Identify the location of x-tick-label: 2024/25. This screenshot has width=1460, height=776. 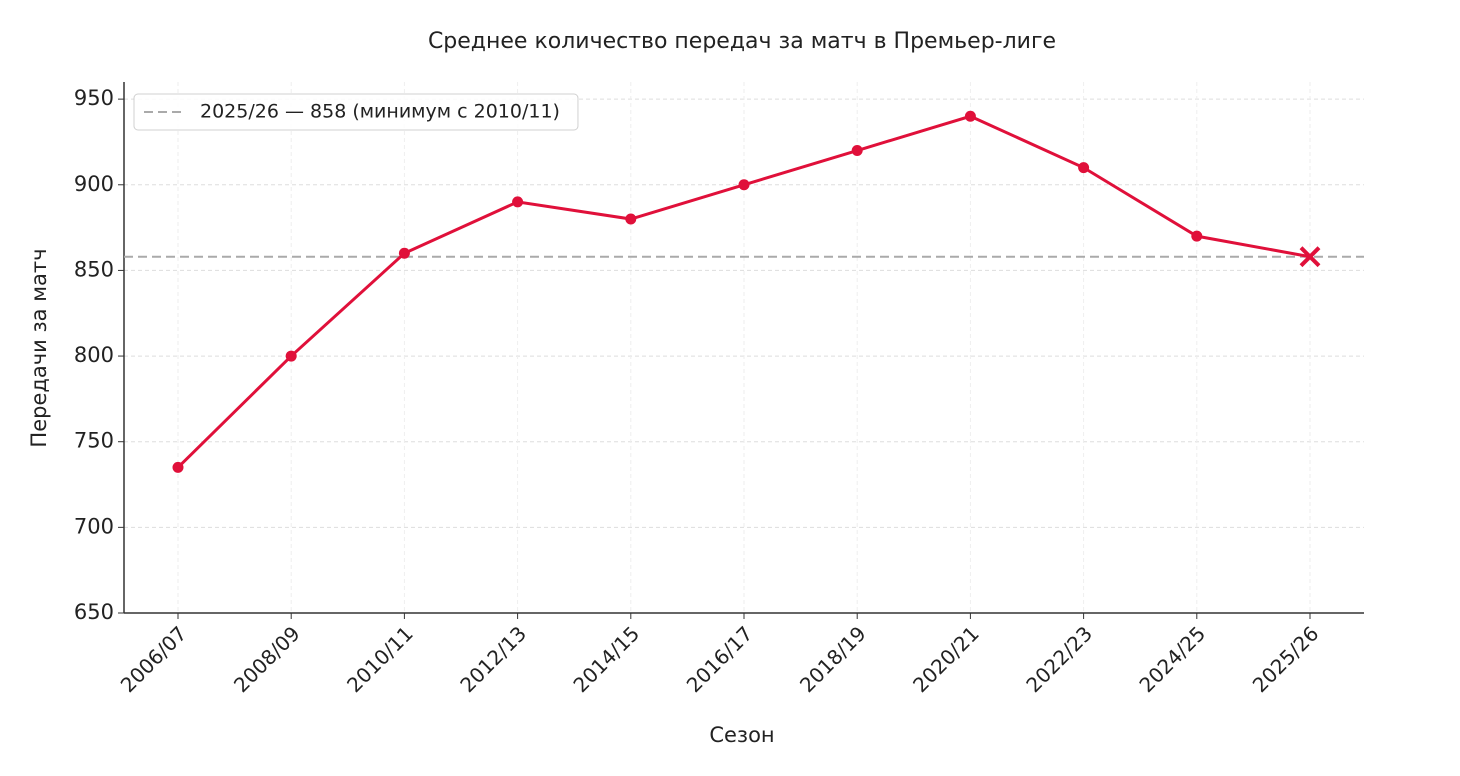
(1172, 659).